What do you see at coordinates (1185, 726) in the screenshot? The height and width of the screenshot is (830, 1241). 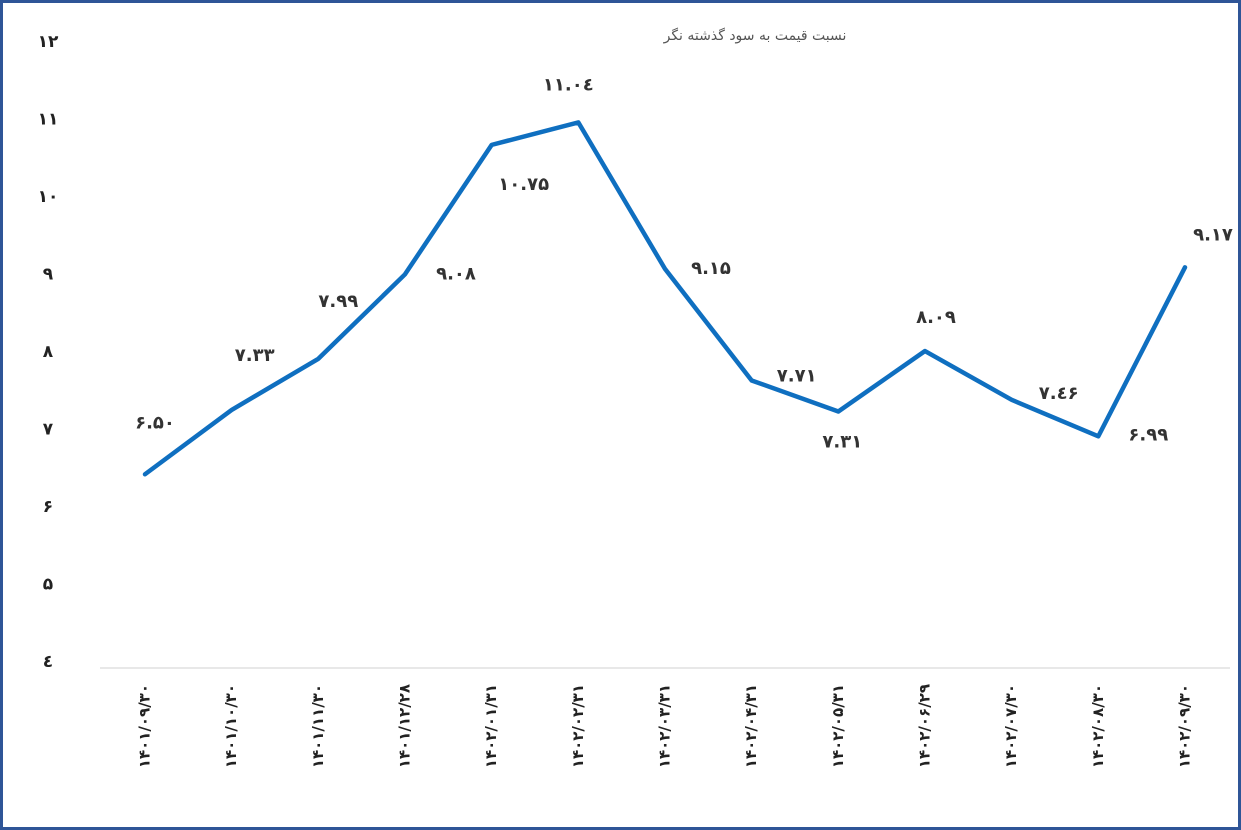 I see `x-tick-label: ۱۴۰۲/۰۹/۳۰` at bounding box center [1185, 726].